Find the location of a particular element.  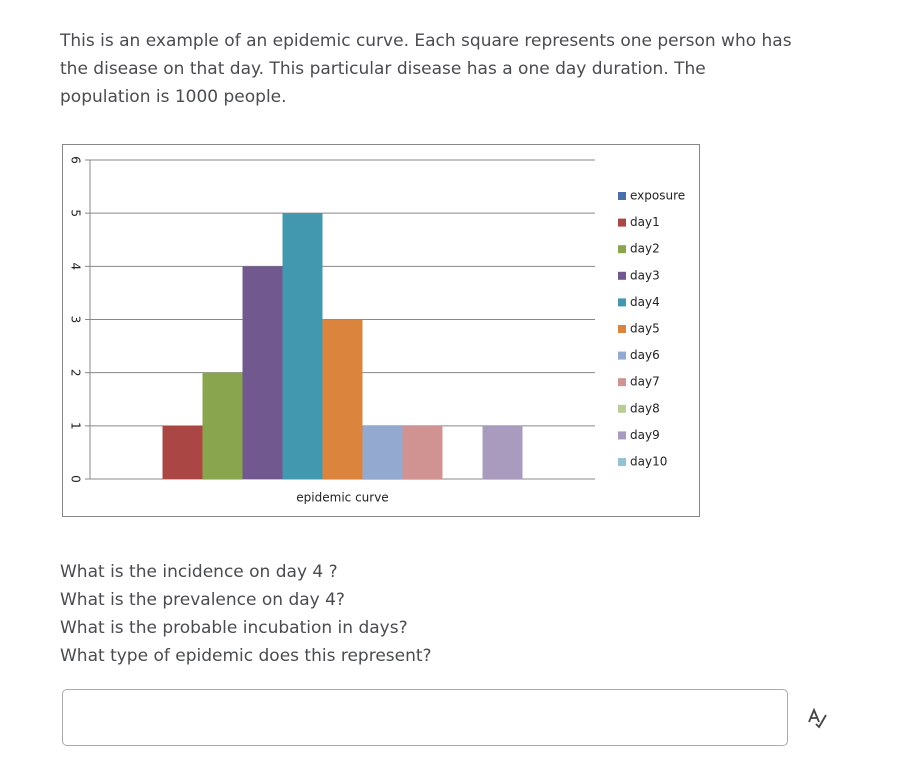

y-tick-label: 4 is located at coordinates (76, 267).